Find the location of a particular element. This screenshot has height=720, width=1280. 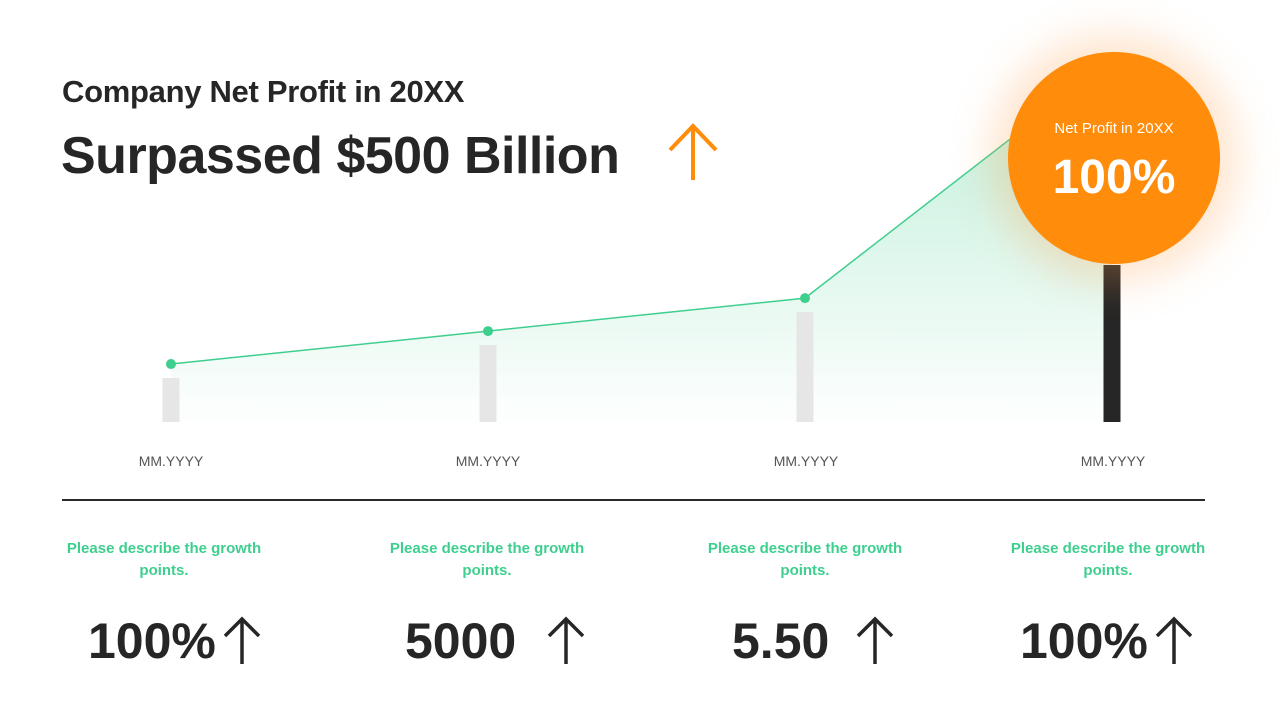

growth-stat: 5.50 is located at coordinates (813, 641).